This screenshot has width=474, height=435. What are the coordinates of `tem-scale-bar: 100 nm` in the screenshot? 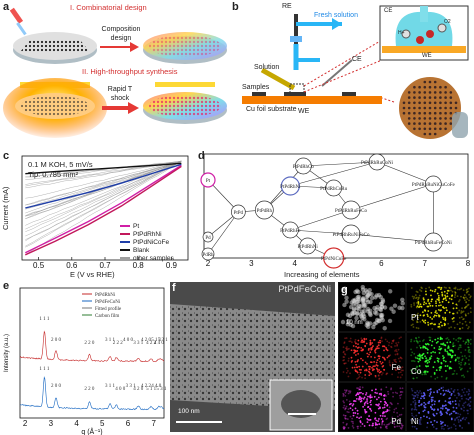 It's located at (189, 411).